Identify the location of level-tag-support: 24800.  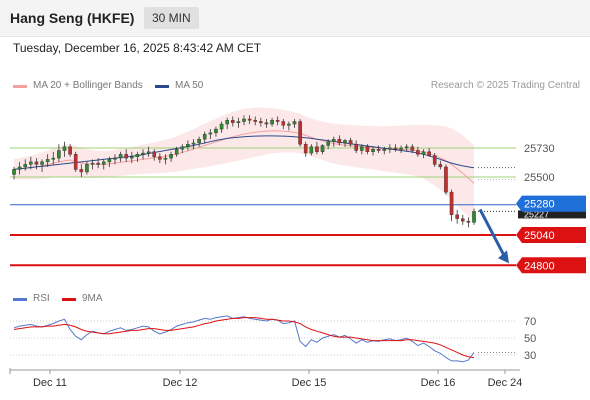
(551, 265).